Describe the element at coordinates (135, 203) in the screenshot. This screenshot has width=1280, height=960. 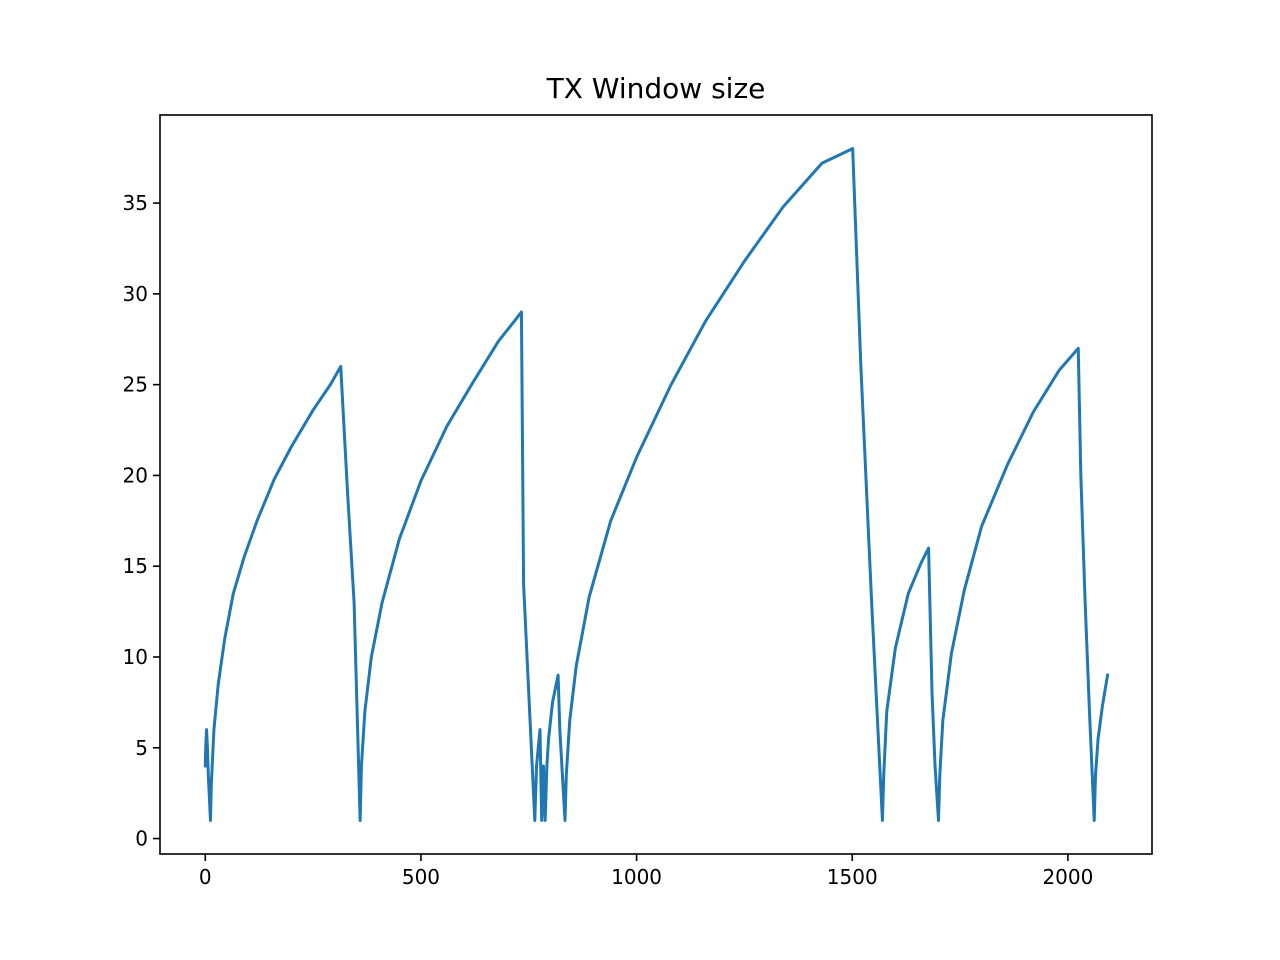
I see `y-tick-label: 35` at that location.